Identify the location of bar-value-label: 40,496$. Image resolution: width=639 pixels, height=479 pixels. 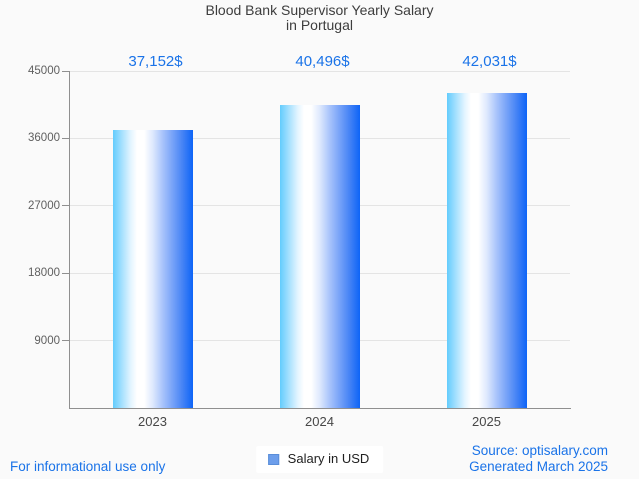
(322, 61).